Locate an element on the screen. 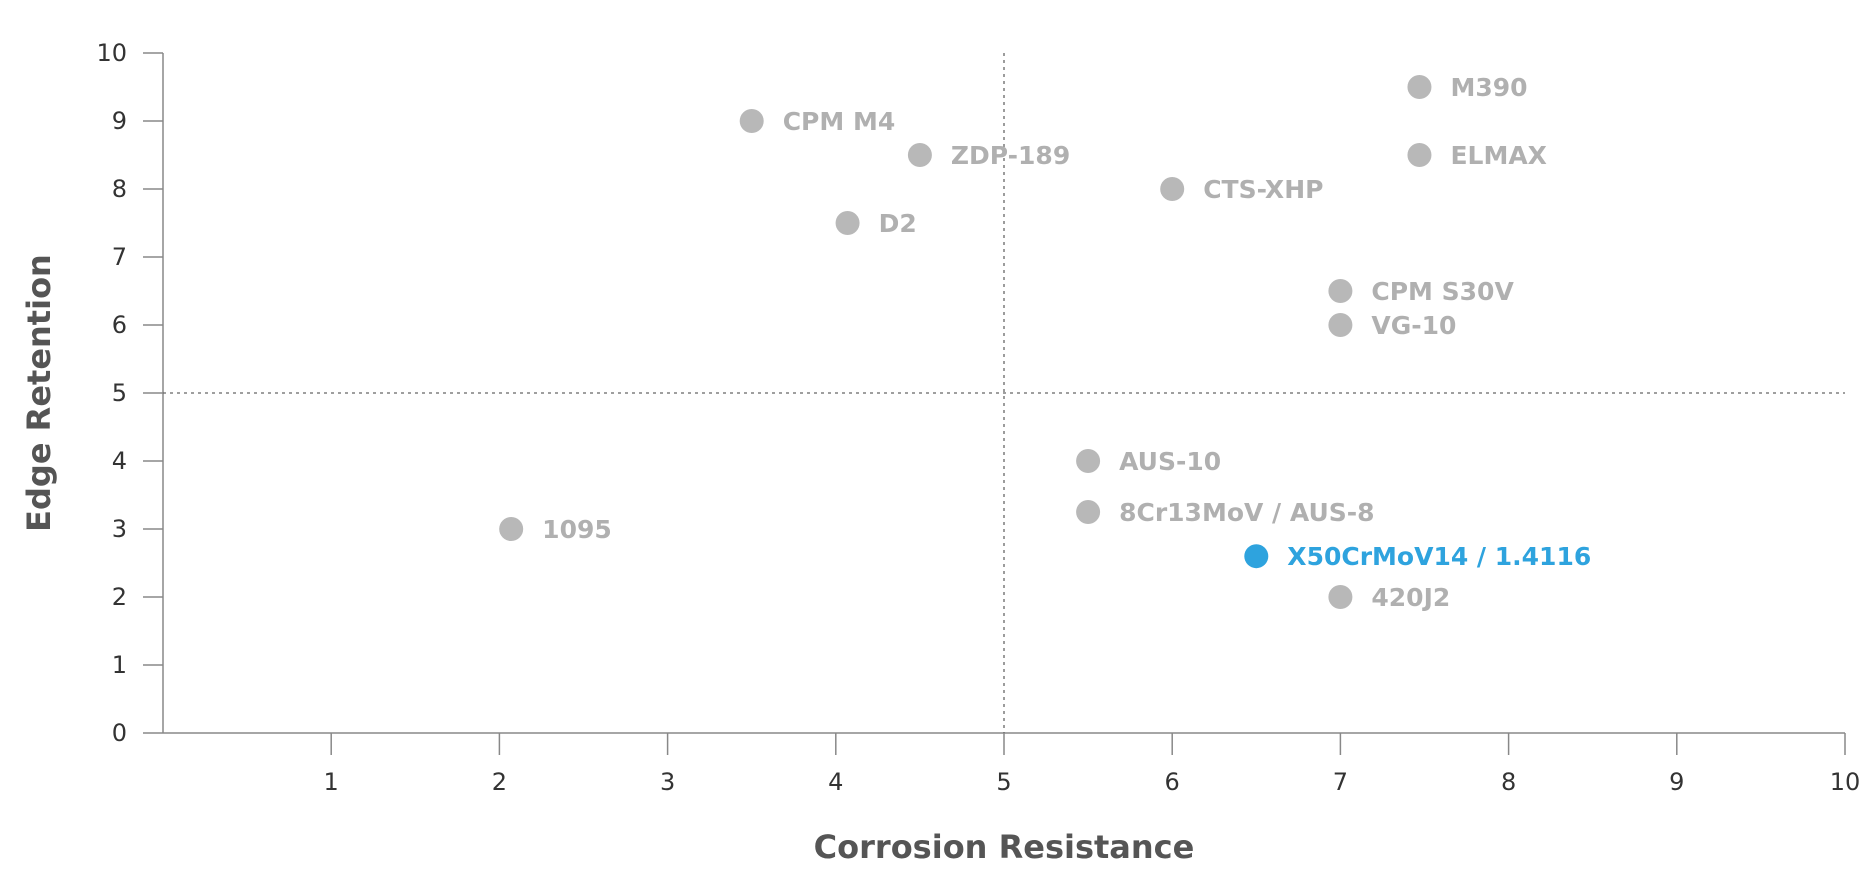  point-d2 is located at coordinates (847, 223).